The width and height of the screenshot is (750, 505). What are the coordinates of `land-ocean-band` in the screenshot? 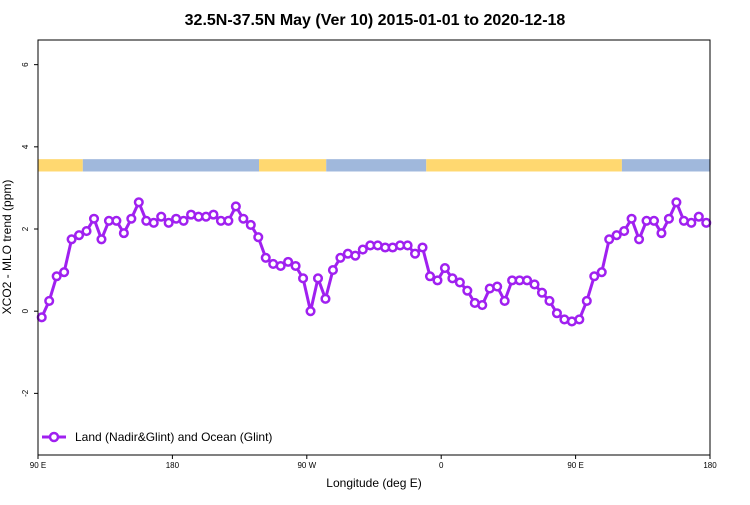 It's located at (374, 165).